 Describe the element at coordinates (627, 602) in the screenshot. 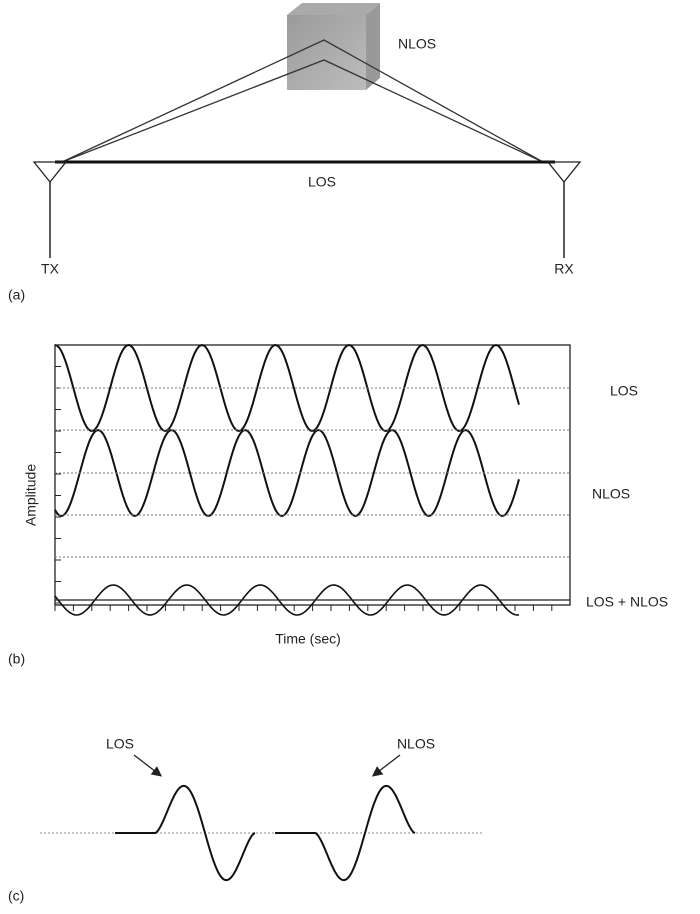

I see `trace-label: LOS + NLOS` at that location.